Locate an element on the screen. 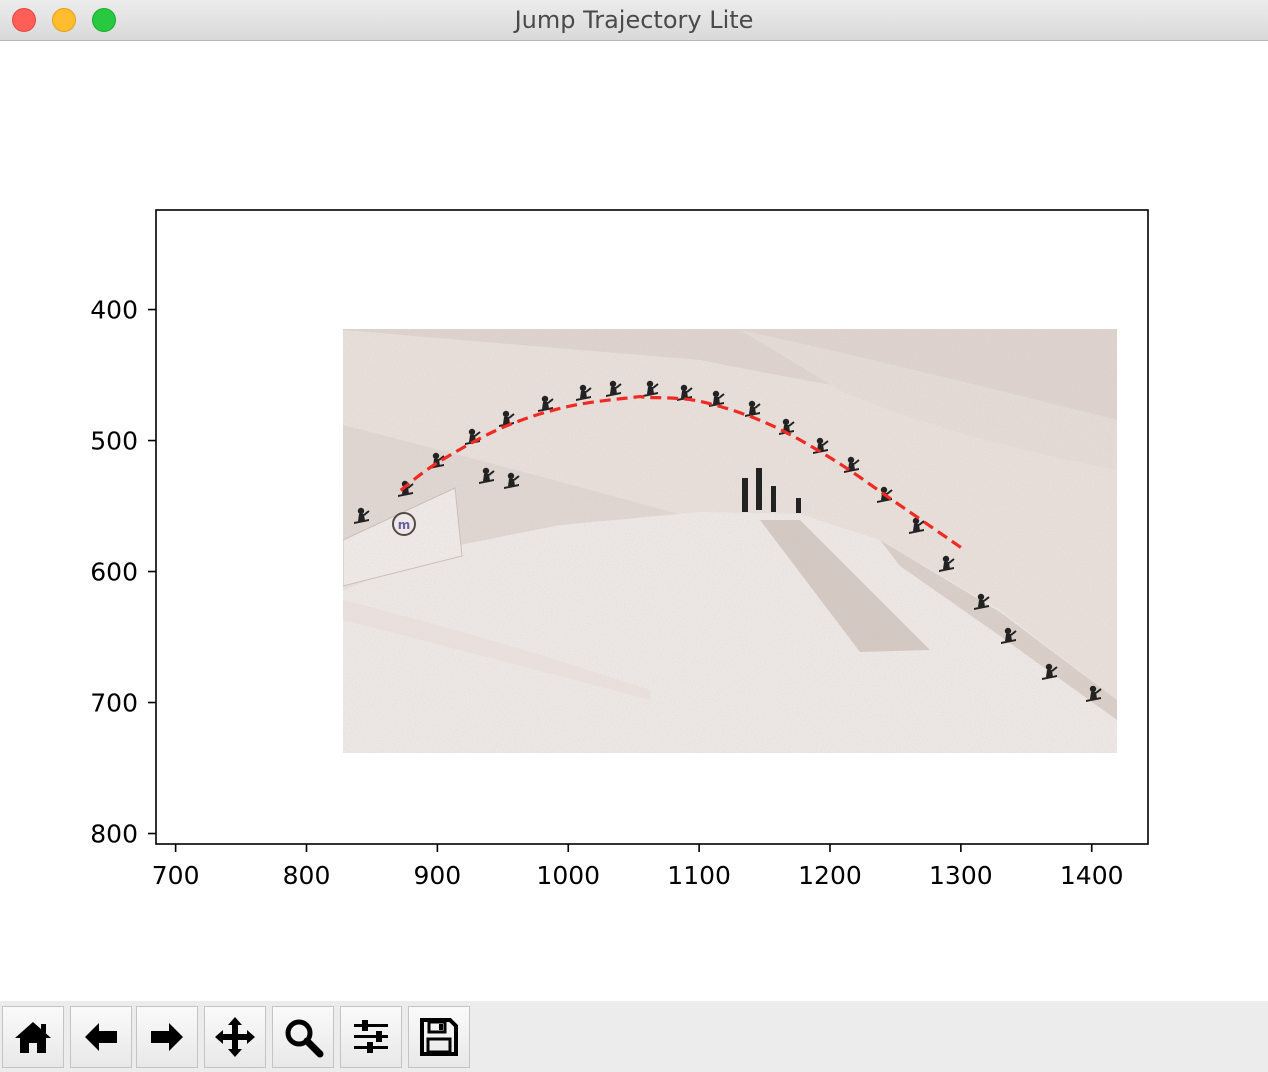  x-tick-label: 800 is located at coordinates (307, 875).